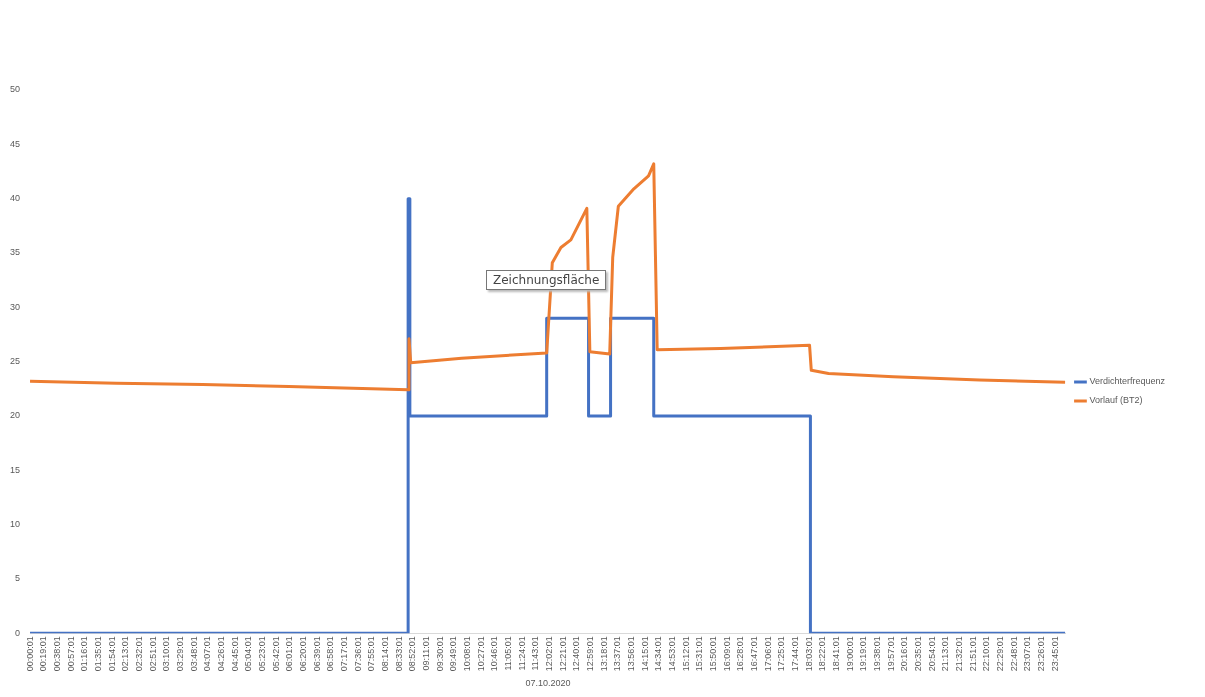 Image resolution: width=1205 pixels, height=697 pixels. What do you see at coordinates (56, 654) in the screenshot?
I see `x-tick-label: 00:38:01` at bounding box center [56, 654].